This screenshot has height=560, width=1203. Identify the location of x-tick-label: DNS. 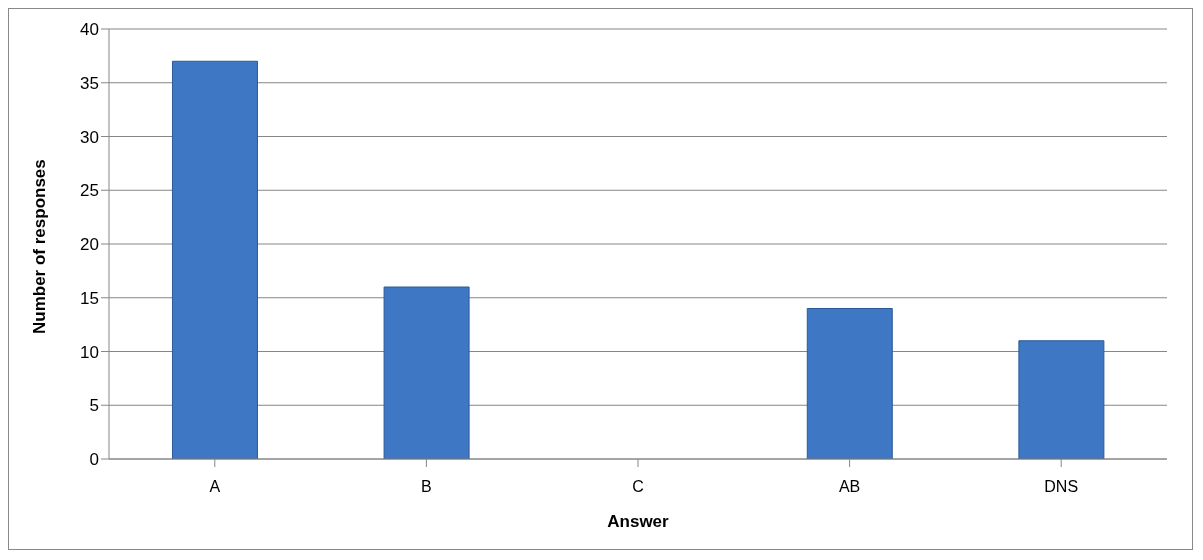
(1061, 487).